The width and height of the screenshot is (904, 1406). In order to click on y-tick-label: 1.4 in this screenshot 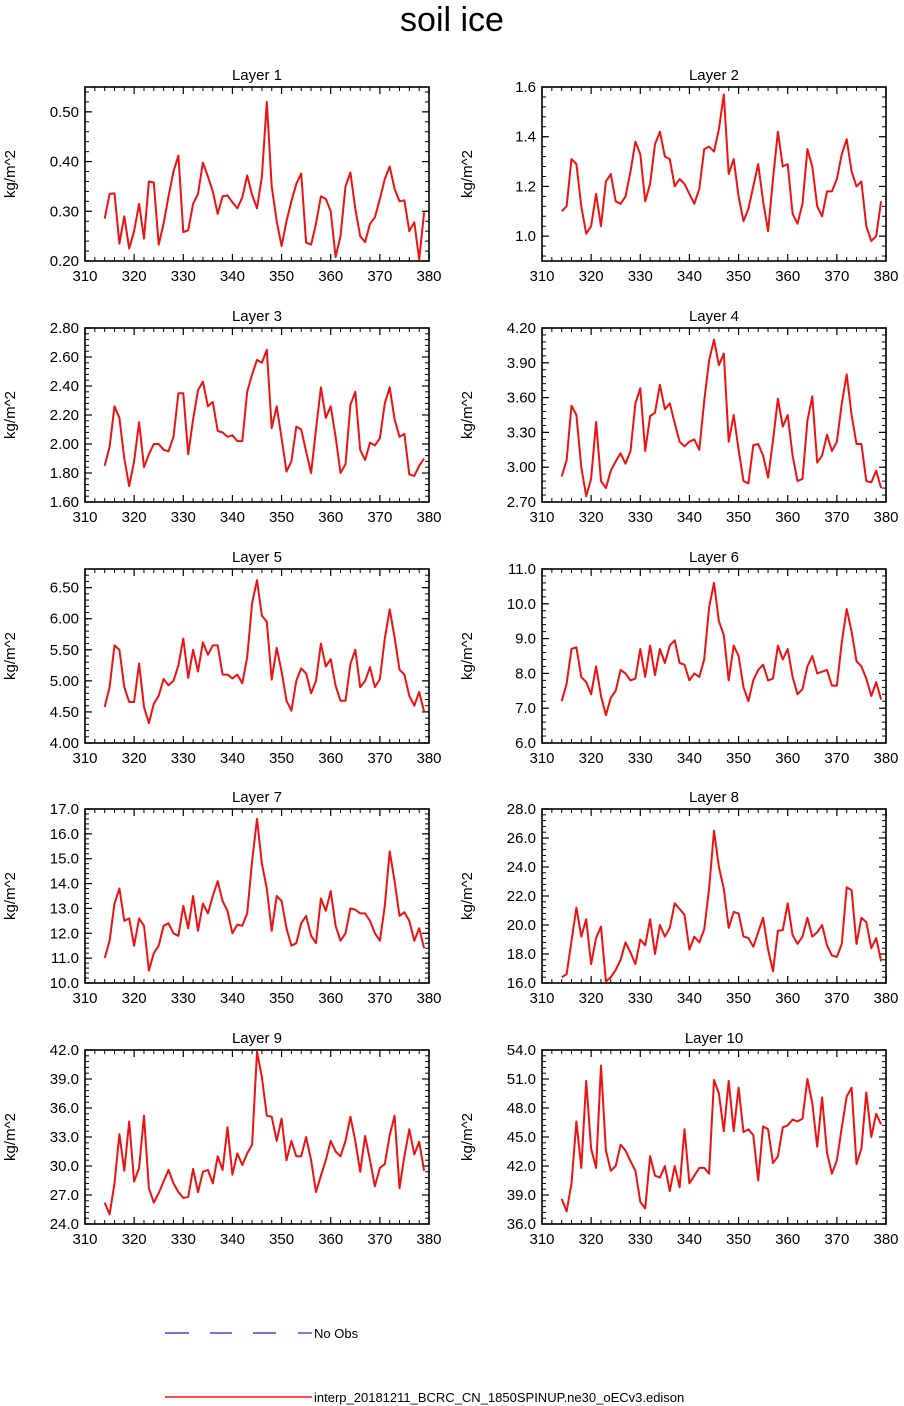, I will do `click(525, 137)`.